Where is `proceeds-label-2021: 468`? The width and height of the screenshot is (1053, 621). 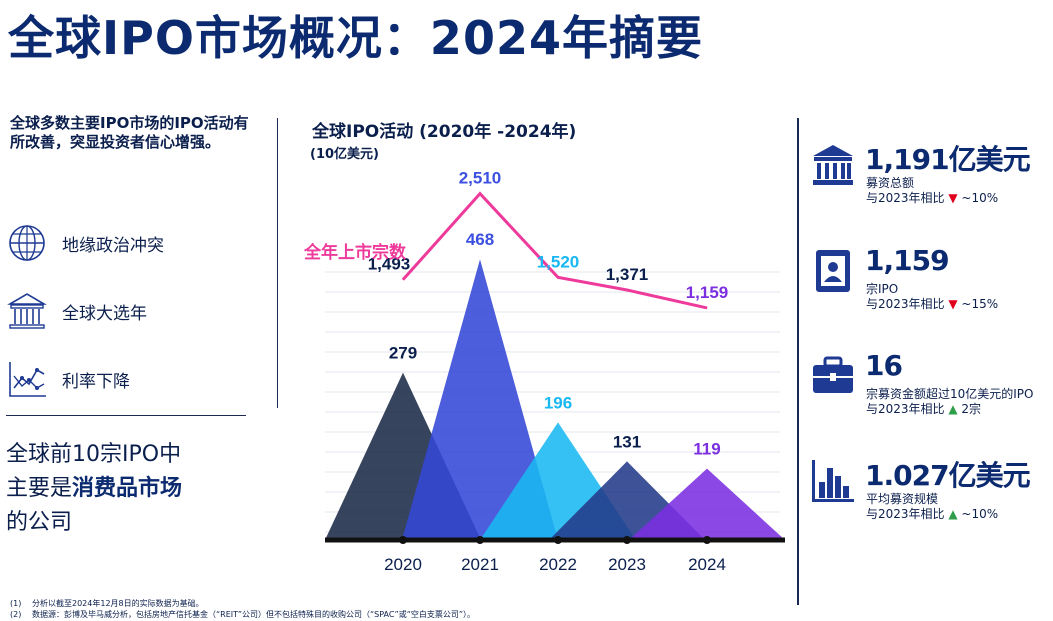 proceeds-label-2021: 468 is located at coordinates (480, 239).